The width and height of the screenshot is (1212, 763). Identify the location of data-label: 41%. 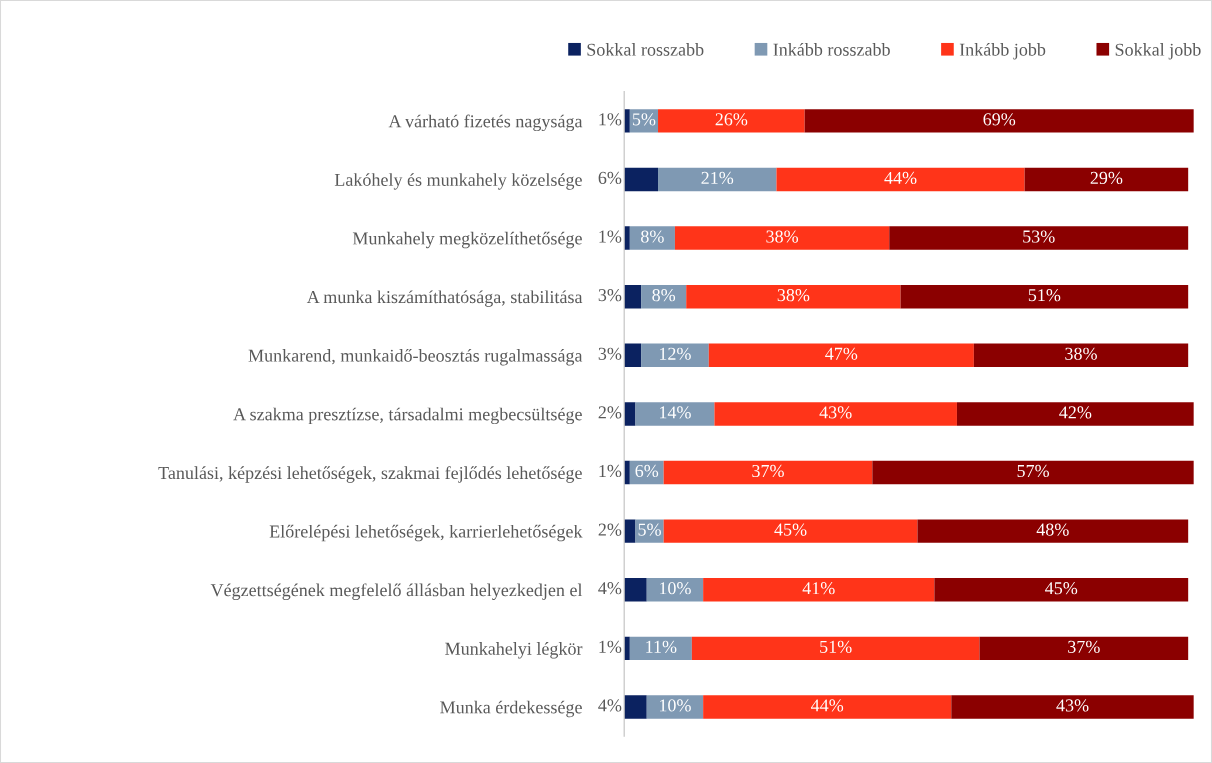
(818, 588).